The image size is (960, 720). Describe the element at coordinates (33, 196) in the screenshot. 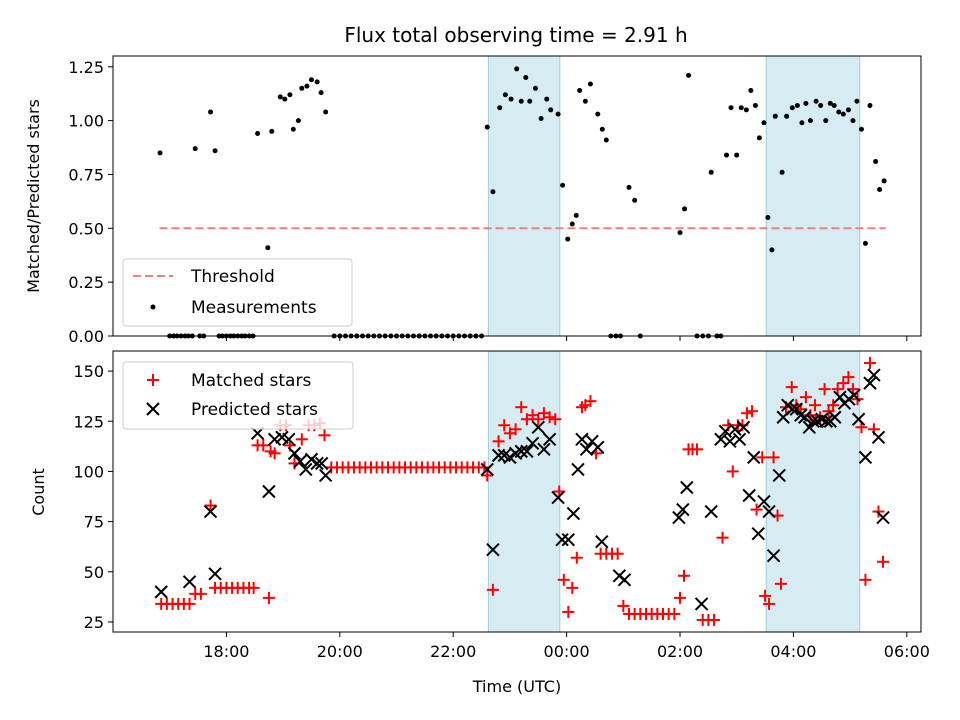

I see `top-y-axis-label: Matched/Predicted stars` at that location.